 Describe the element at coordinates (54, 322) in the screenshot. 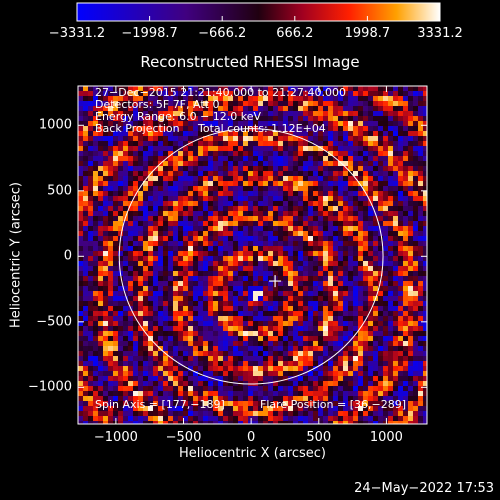

I see `y-tick-label: −500` at that location.